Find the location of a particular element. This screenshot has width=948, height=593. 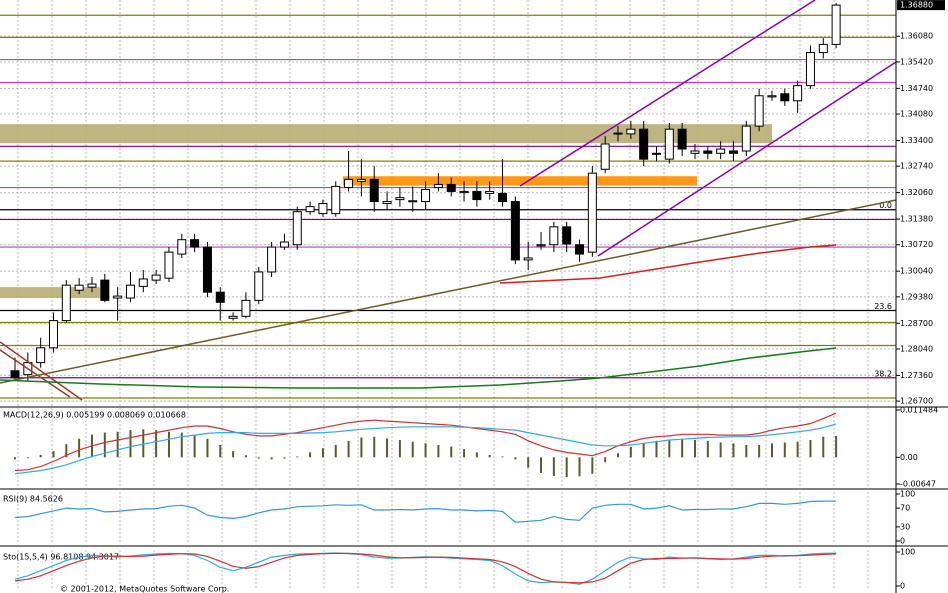

y-tick-label: 100 is located at coordinates (907, 552).